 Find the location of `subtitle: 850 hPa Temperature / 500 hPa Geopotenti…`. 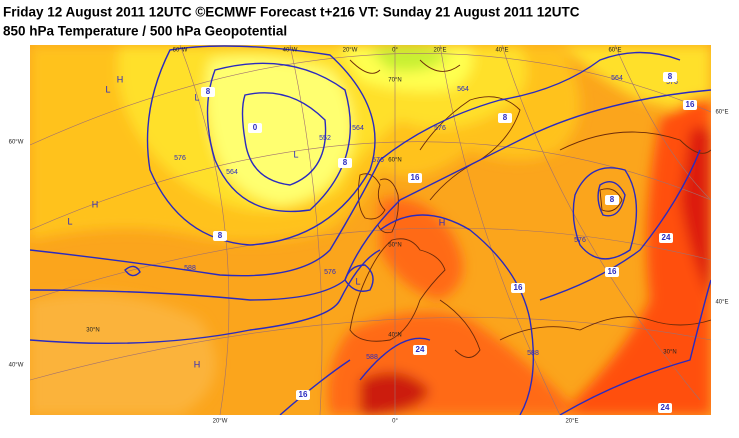

subtitle: 850 hPa Temperature / 500 hPa Geopotenti… is located at coordinates (145, 31).